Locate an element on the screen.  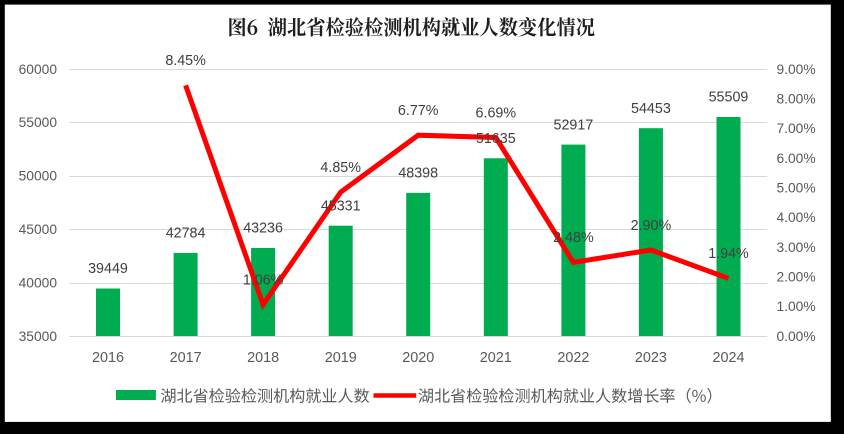
svg-text: 2017 is located at coordinates (186, 358).